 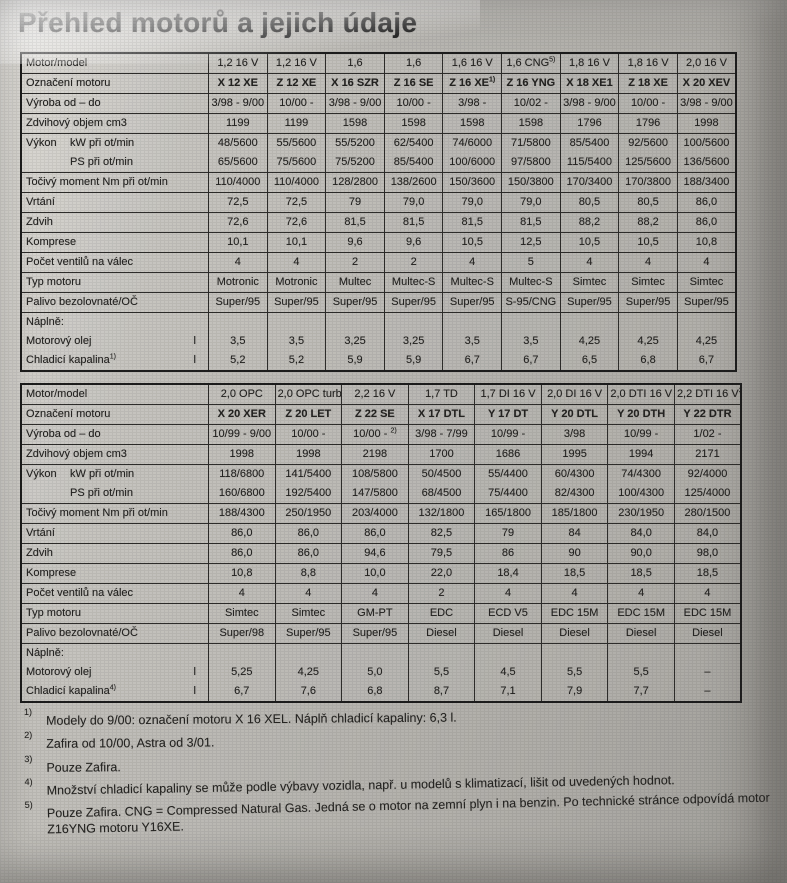 What do you see at coordinates (589, 182) in the screenshot?
I see `cell-value: 170/3400` at bounding box center [589, 182].